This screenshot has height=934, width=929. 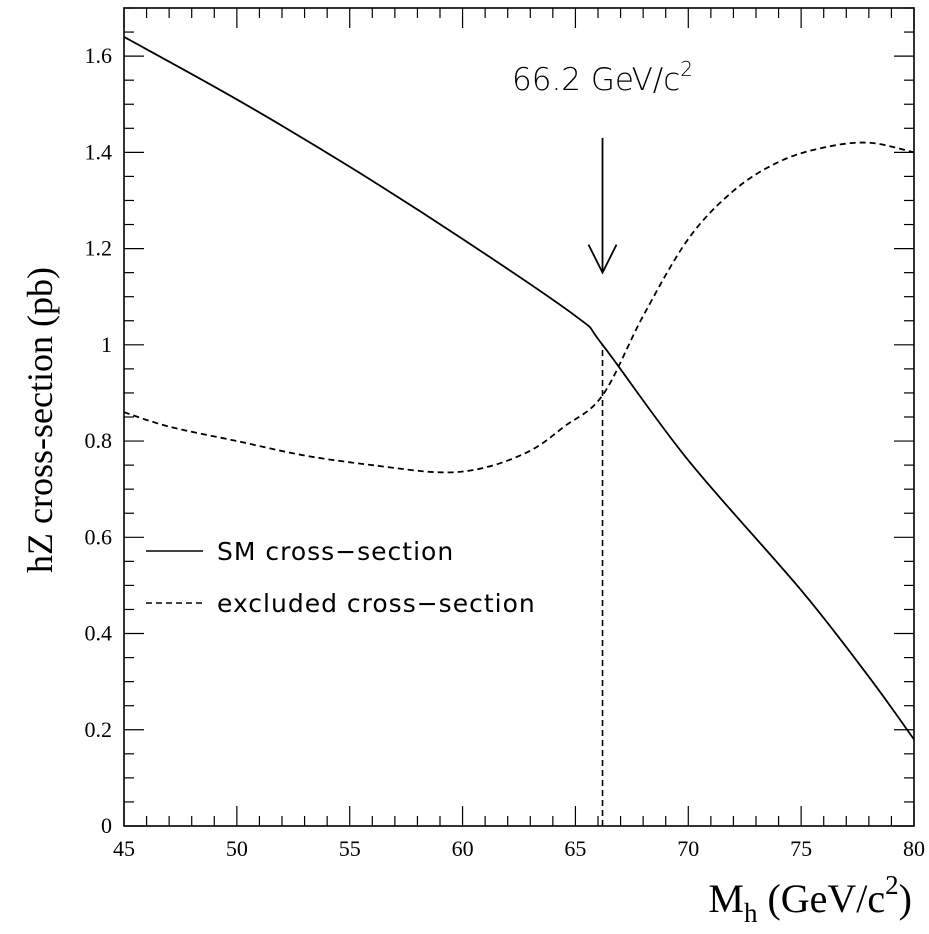 What do you see at coordinates (40, 420) in the screenshot?
I see `y-axis-title: hZ cross-section (pb)` at bounding box center [40, 420].